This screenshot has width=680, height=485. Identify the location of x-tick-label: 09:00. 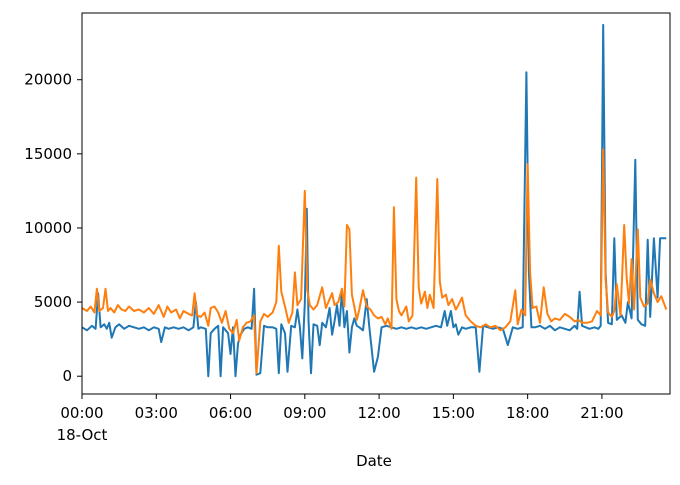
(304, 413).